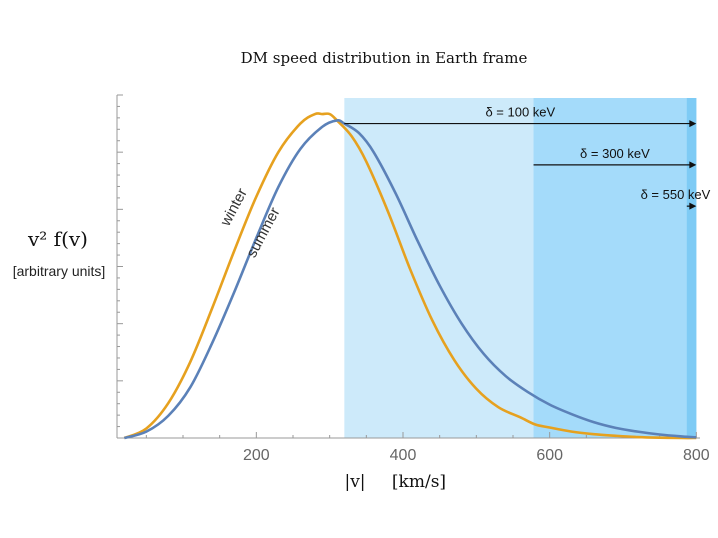 Image resolution: width=718 pixels, height=538 pixels. What do you see at coordinates (419, 482) in the screenshot?
I see `x-axis-units: [km/s]` at bounding box center [419, 482].